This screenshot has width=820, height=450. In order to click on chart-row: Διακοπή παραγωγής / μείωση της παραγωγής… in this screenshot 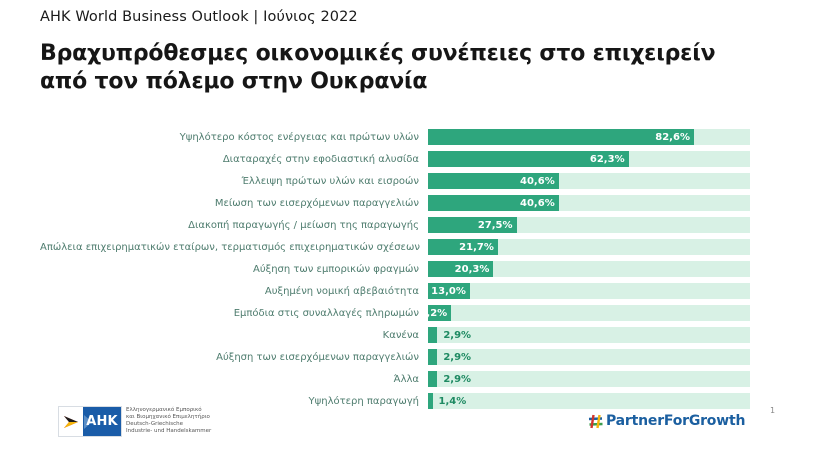, I will do `click(395, 225)`.